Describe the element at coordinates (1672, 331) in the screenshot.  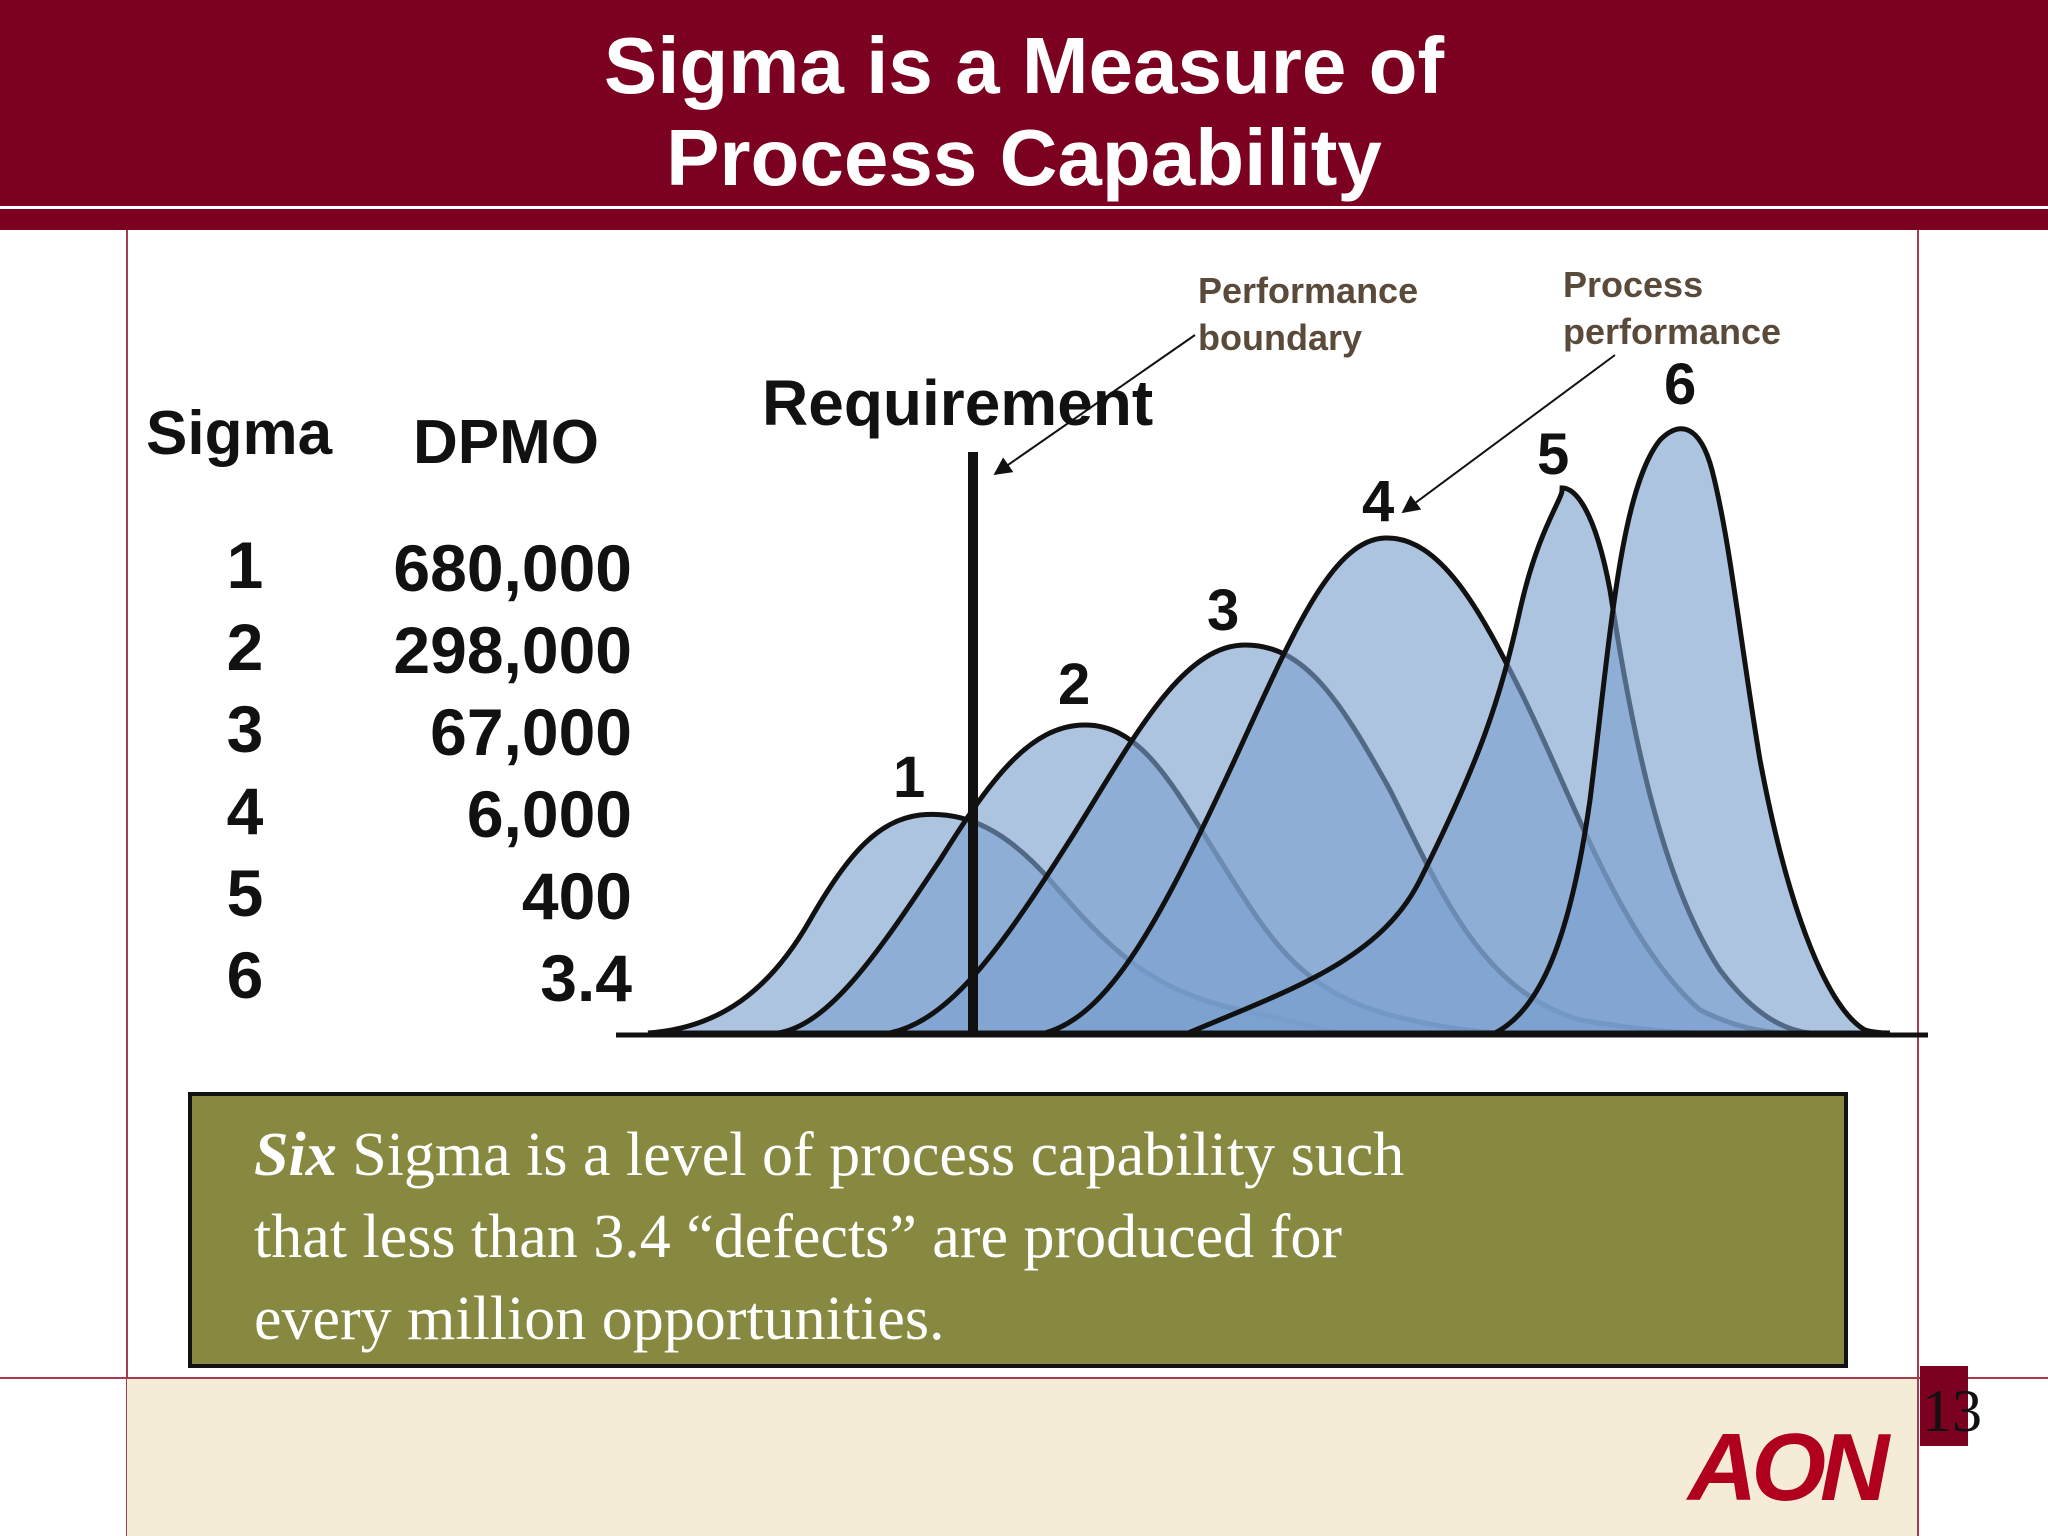
I see `process-performance-label-line-2: performance` at that location.